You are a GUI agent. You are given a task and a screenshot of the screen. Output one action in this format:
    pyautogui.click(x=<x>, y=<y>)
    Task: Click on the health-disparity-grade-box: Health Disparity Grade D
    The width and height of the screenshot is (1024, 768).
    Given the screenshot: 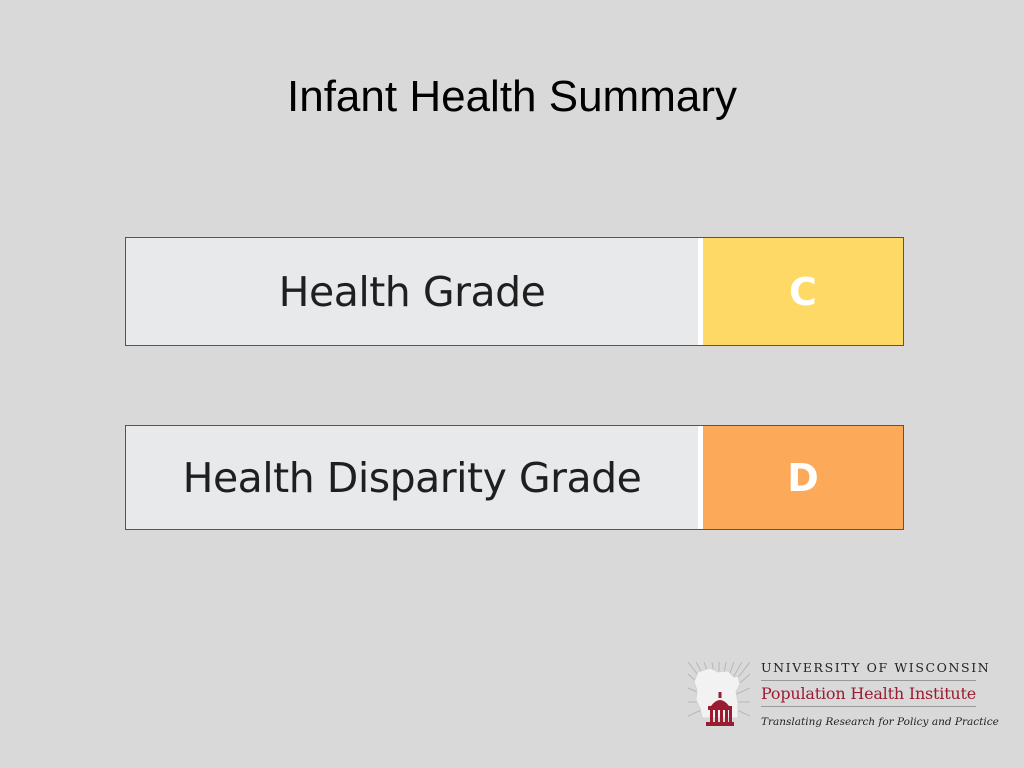 What is the action you would take?
    pyautogui.click(x=514, y=477)
    